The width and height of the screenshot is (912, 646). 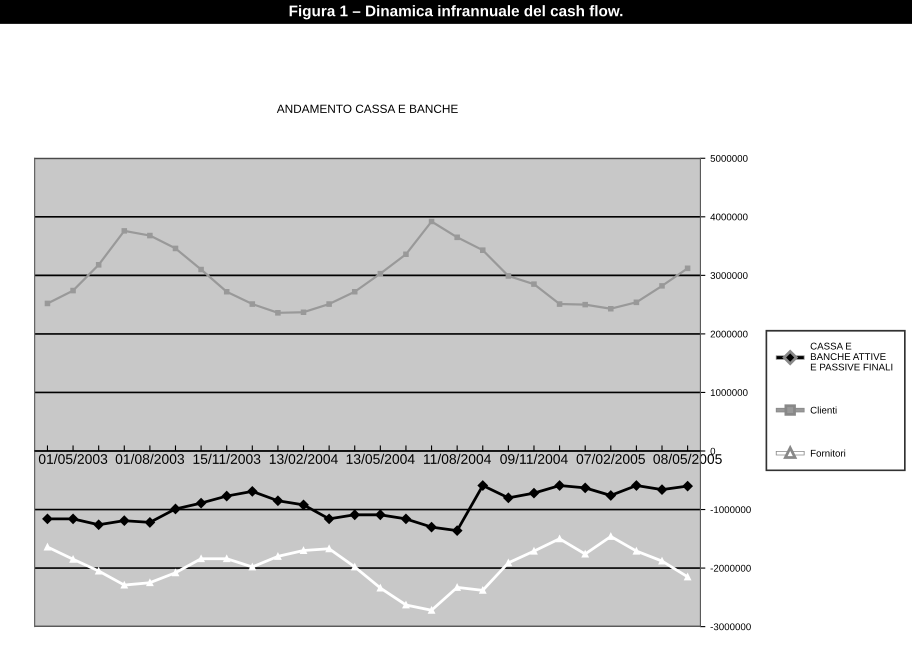 What do you see at coordinates (729, 275) in the screenshot?
I see `y-tick-label: 3000000` at bounding box center [729, 275].